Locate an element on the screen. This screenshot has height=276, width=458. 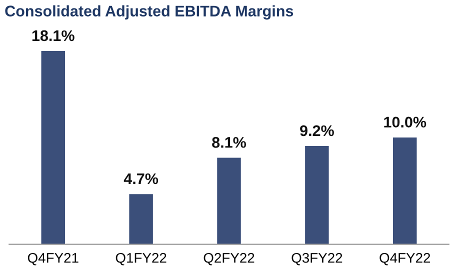
data-label: 9.2% is located at coordinates (317, 130).